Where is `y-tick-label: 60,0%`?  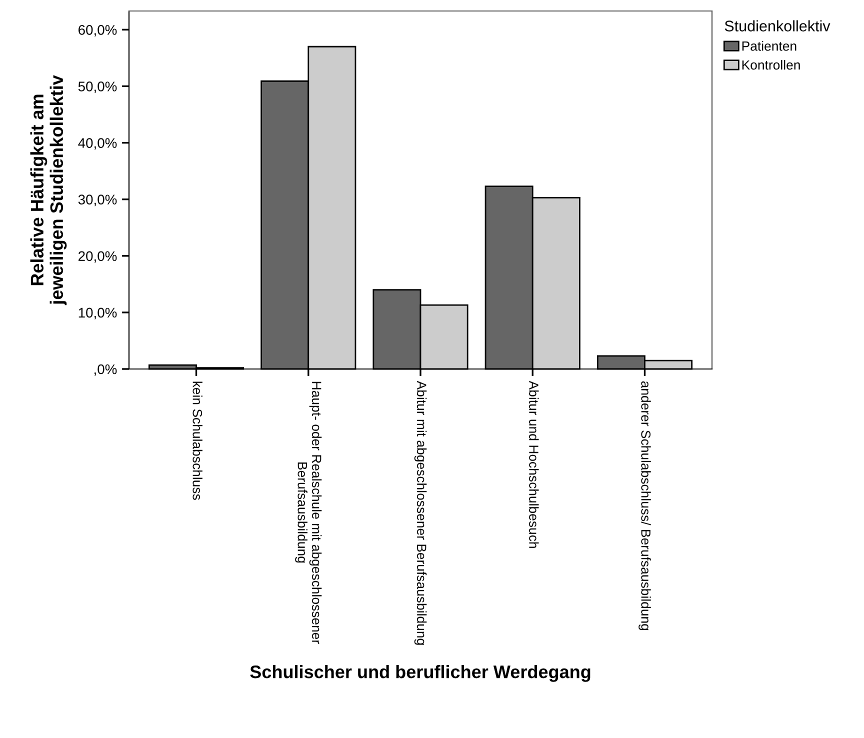
y-tick-label: 60,0% is located at coordinates (97, 30).